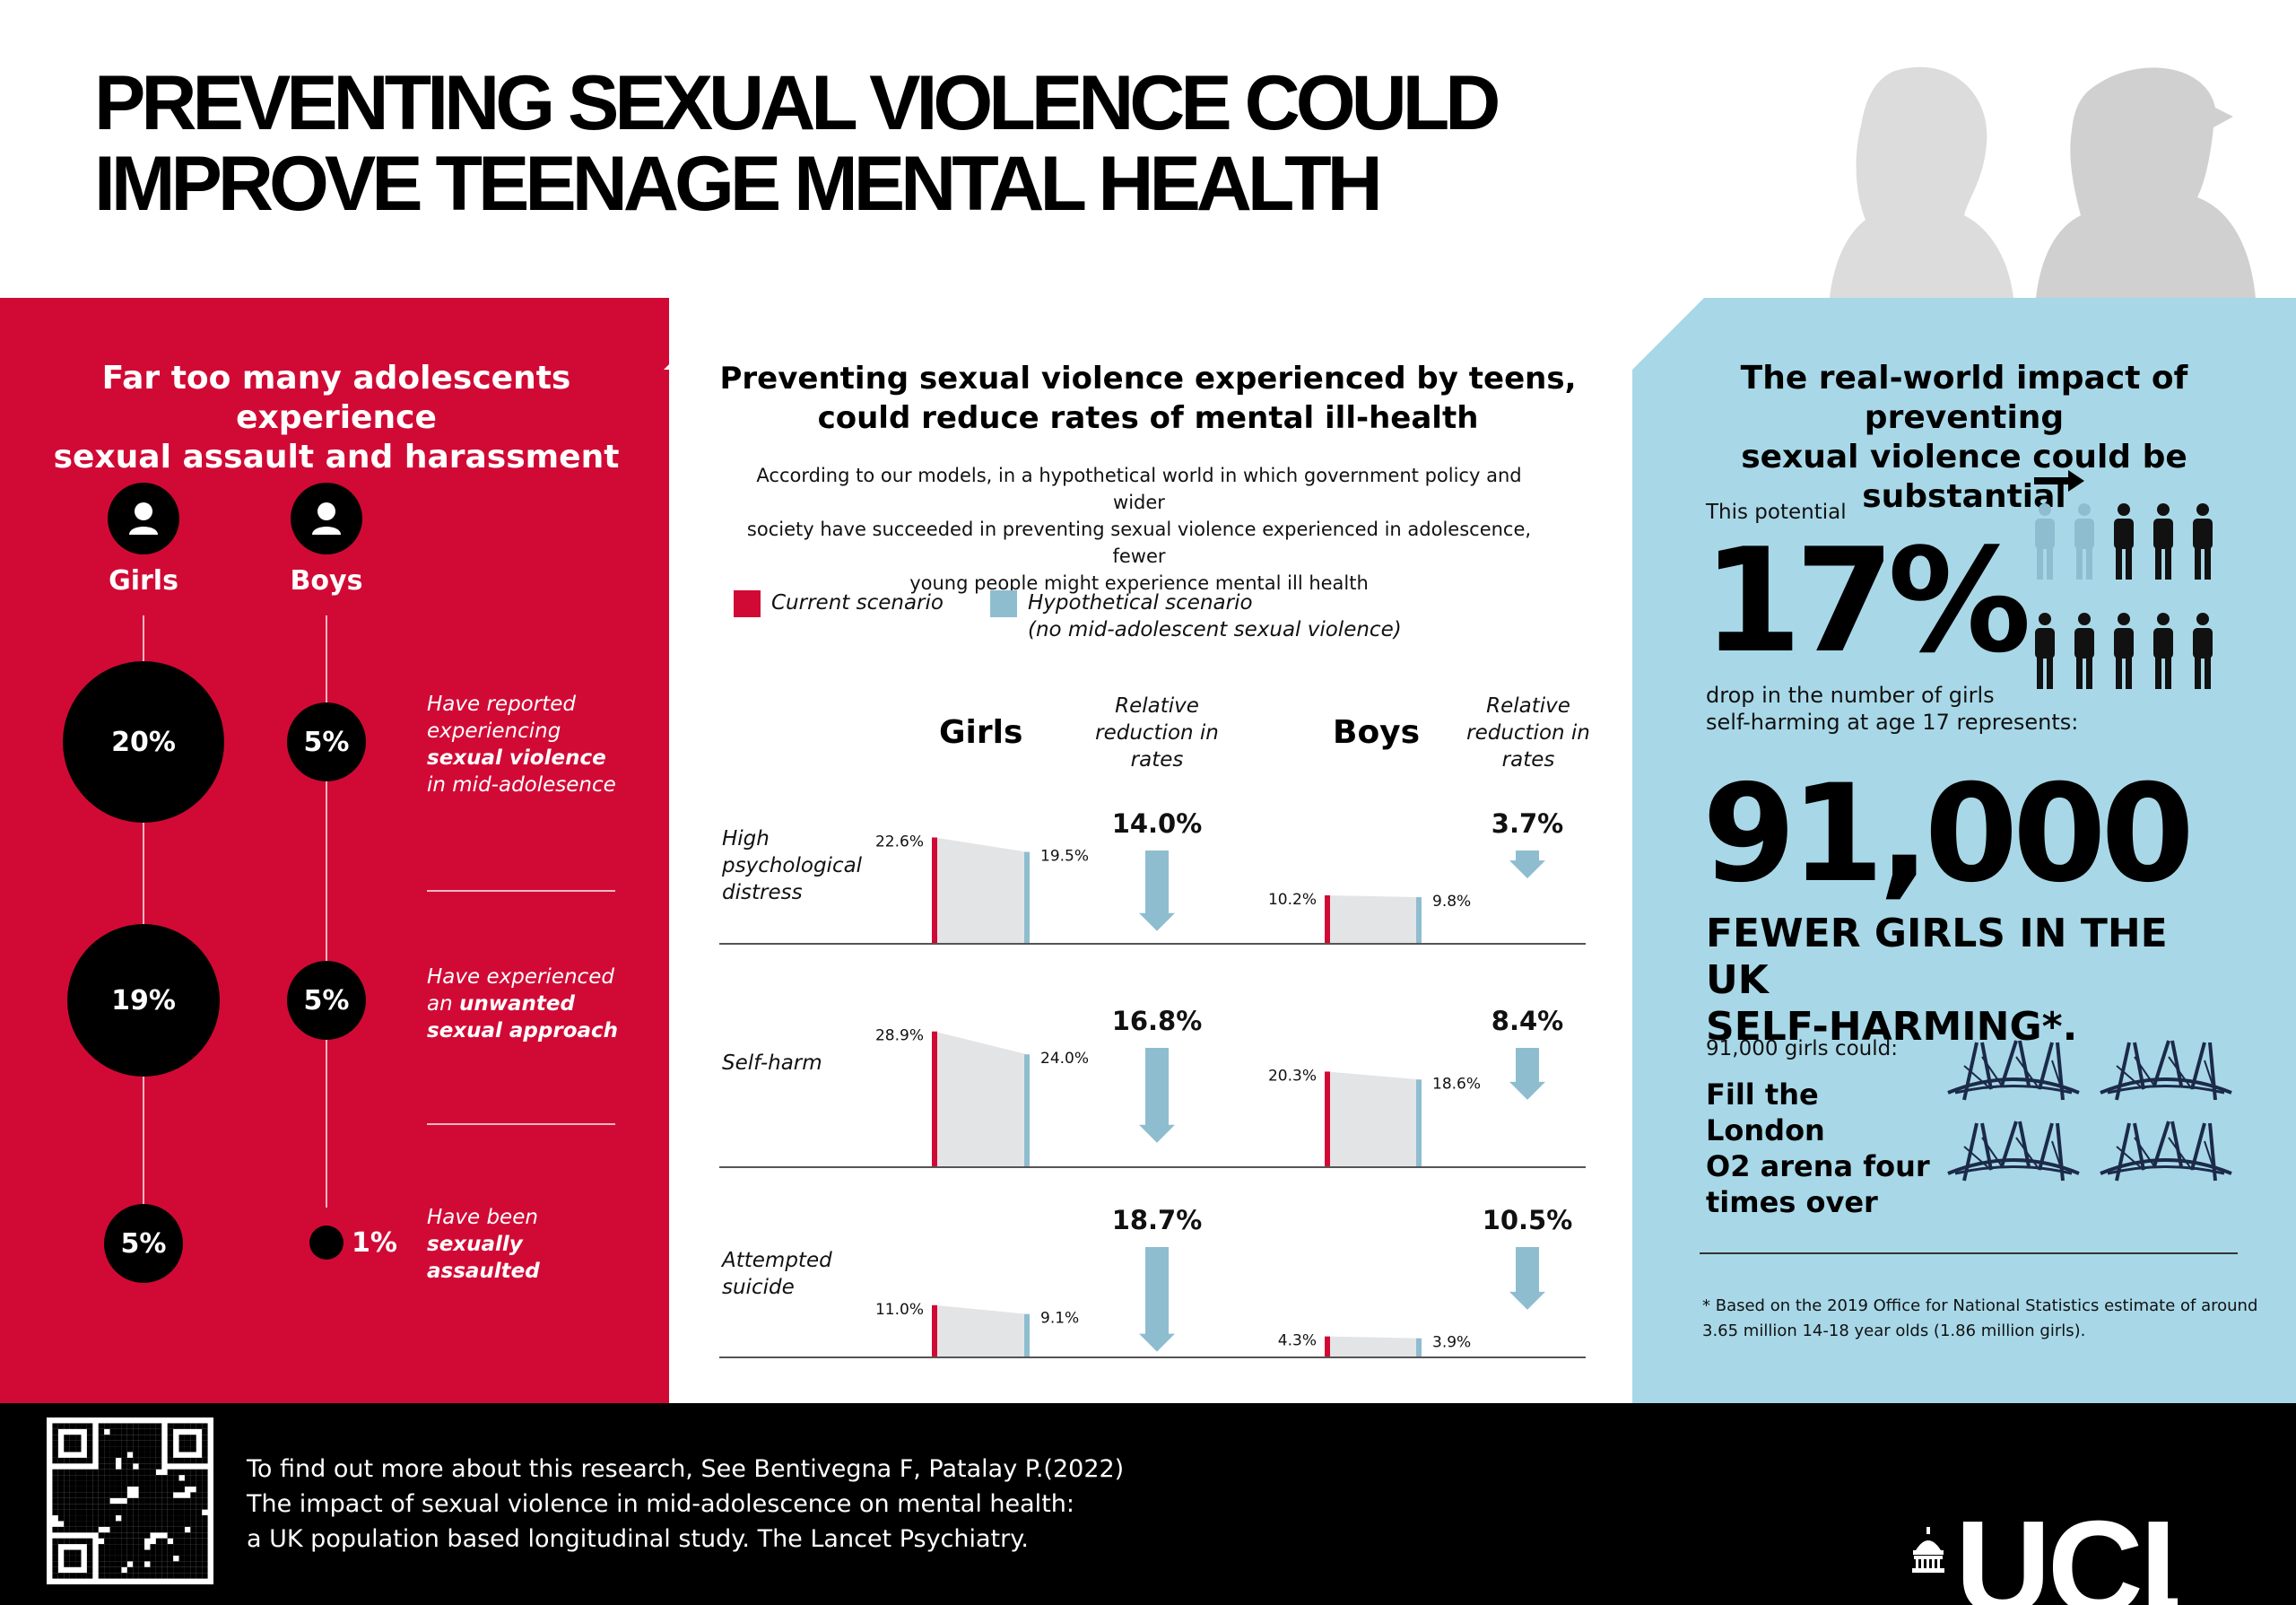  What do you see at coordinates (482, 1217) in the screenshot?
I see `desc-text: Have been` at bounding box center [482, 1217].